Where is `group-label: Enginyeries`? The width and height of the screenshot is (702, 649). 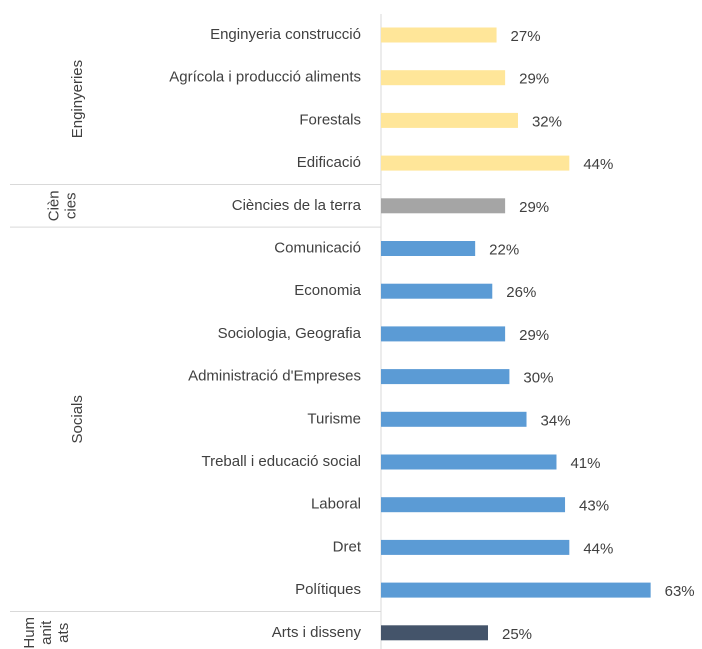
group-label: Enginyeries is located at coordinates (77, 99).